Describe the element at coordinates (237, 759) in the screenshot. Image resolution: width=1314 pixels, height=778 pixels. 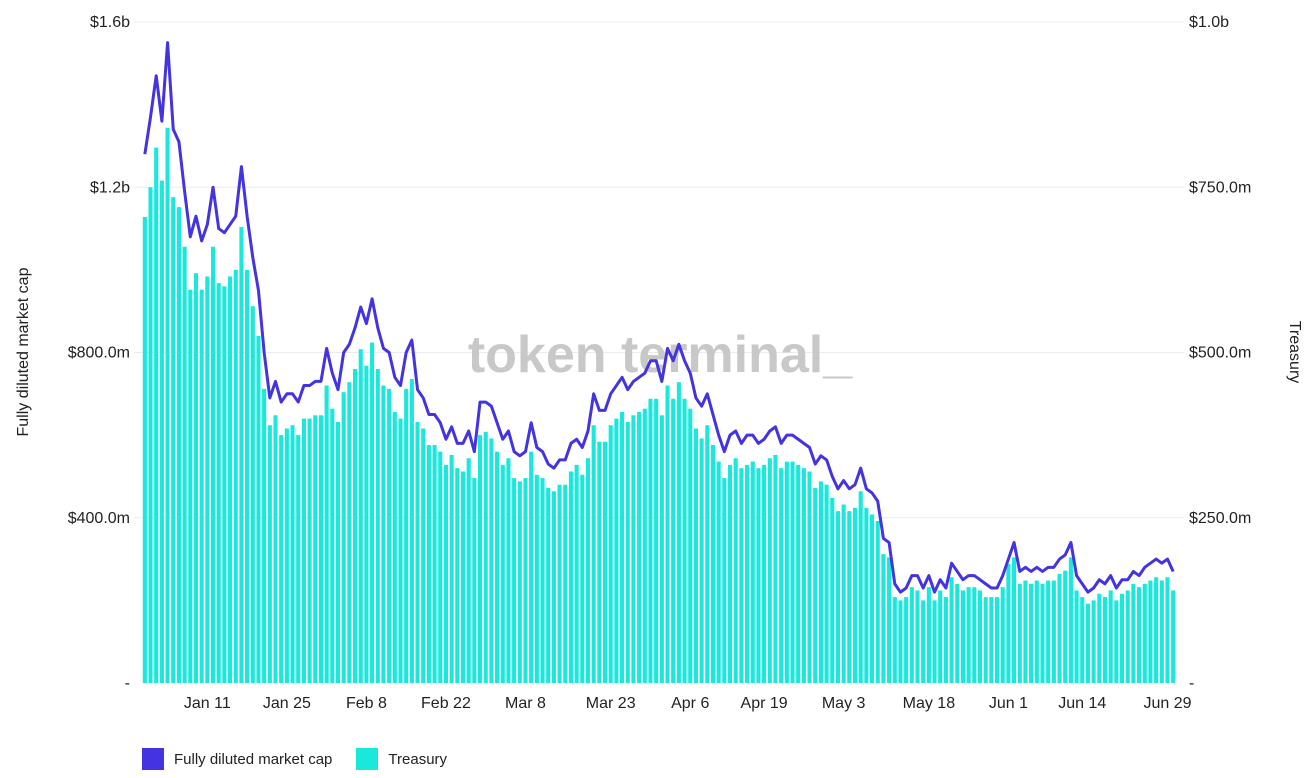
I see `legend-item-fdmc: Fully diluted market cap` at that location.